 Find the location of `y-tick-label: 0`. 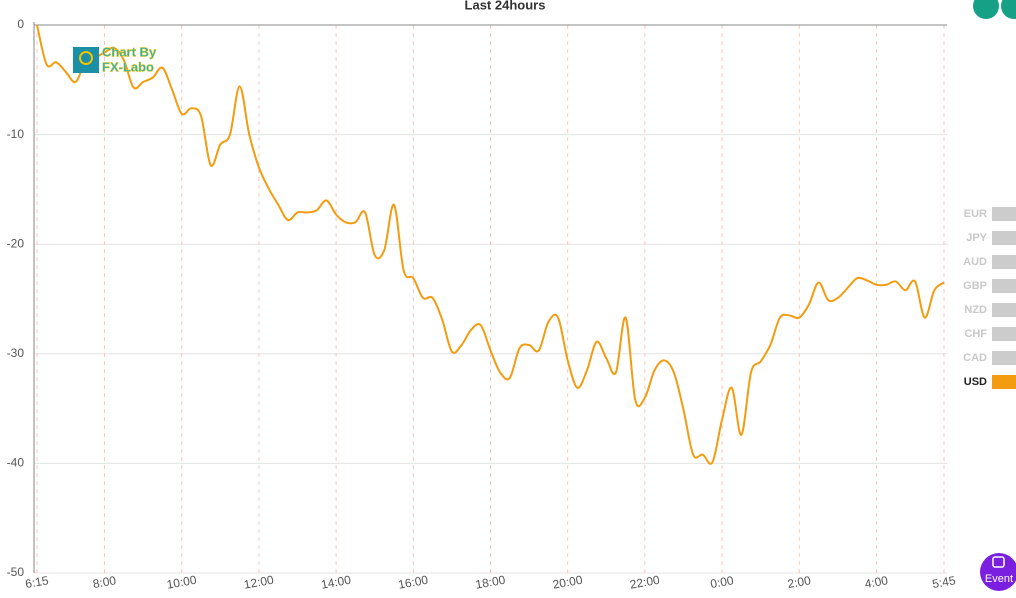

y-tick-label: 0 is located at coordinates (20, 24).